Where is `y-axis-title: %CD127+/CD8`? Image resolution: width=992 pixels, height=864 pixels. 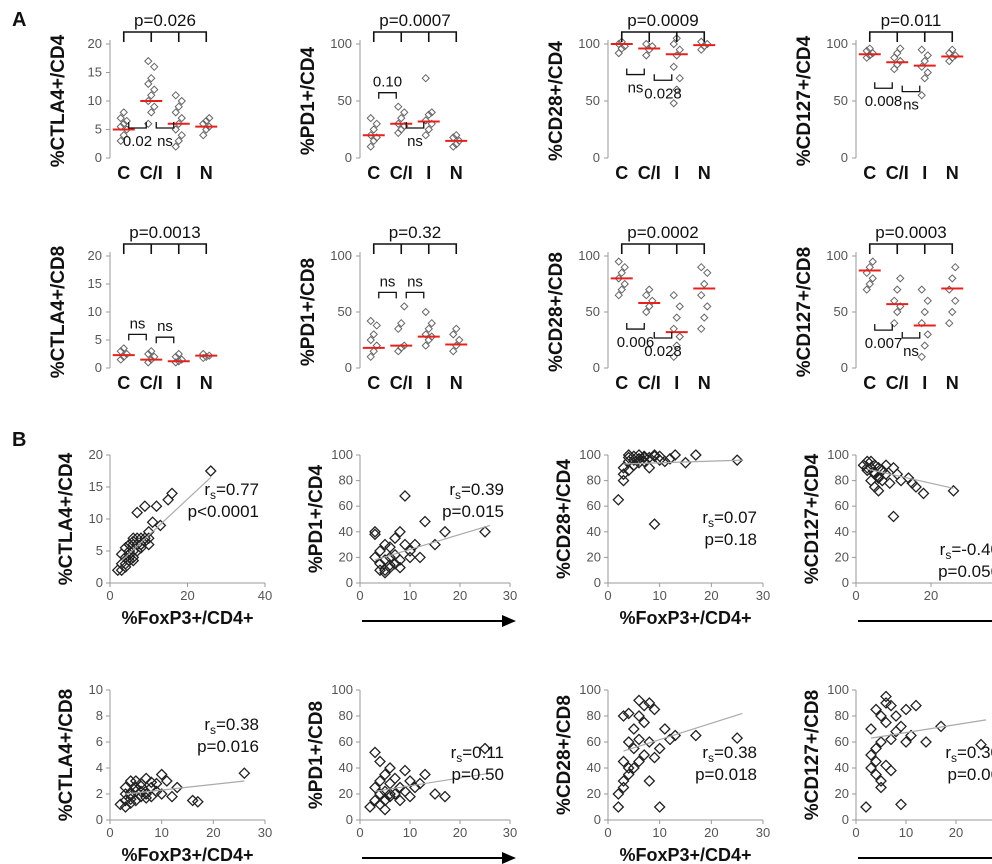
y-axis-title: %CD127+/CD8 is located at coordinates (804, 312).